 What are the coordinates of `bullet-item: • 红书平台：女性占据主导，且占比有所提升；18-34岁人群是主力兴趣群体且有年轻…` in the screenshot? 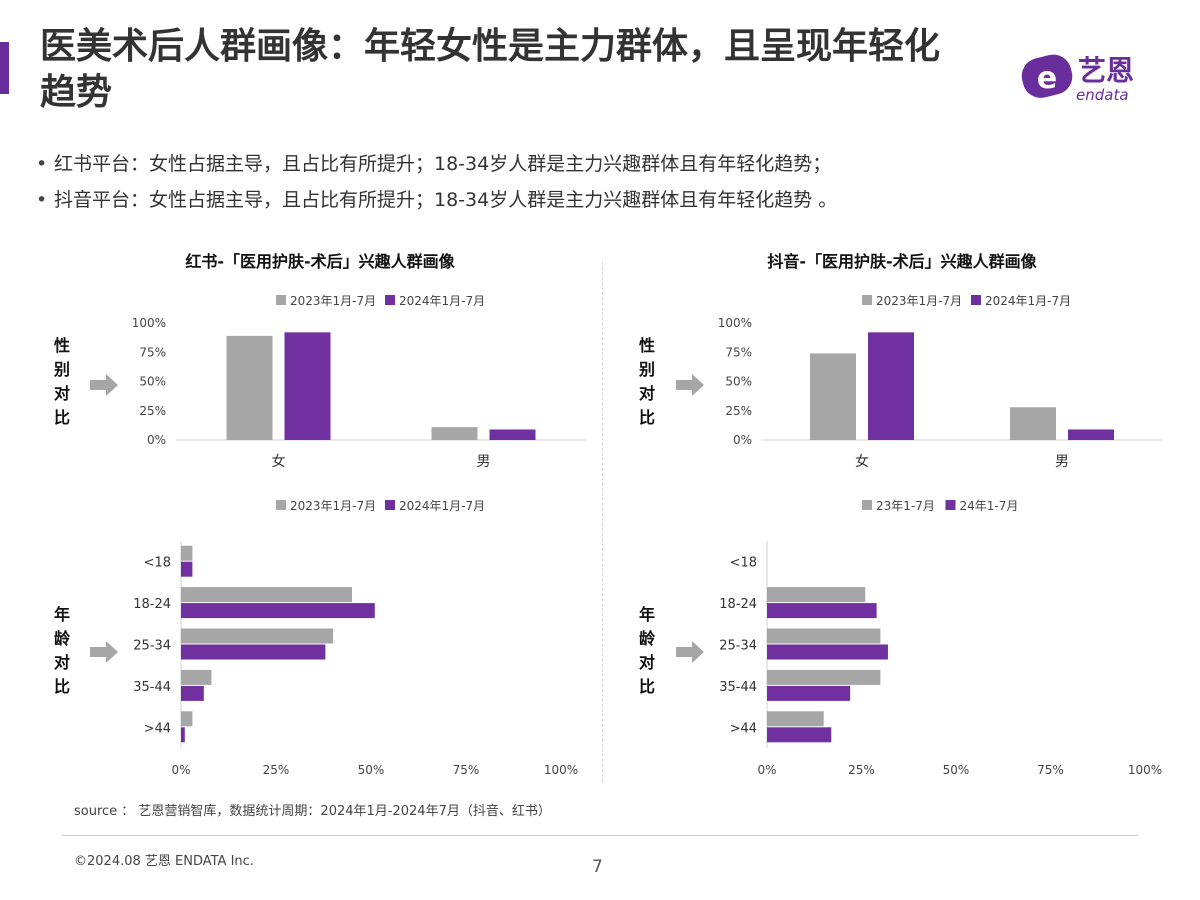 It's located at (436, 164).